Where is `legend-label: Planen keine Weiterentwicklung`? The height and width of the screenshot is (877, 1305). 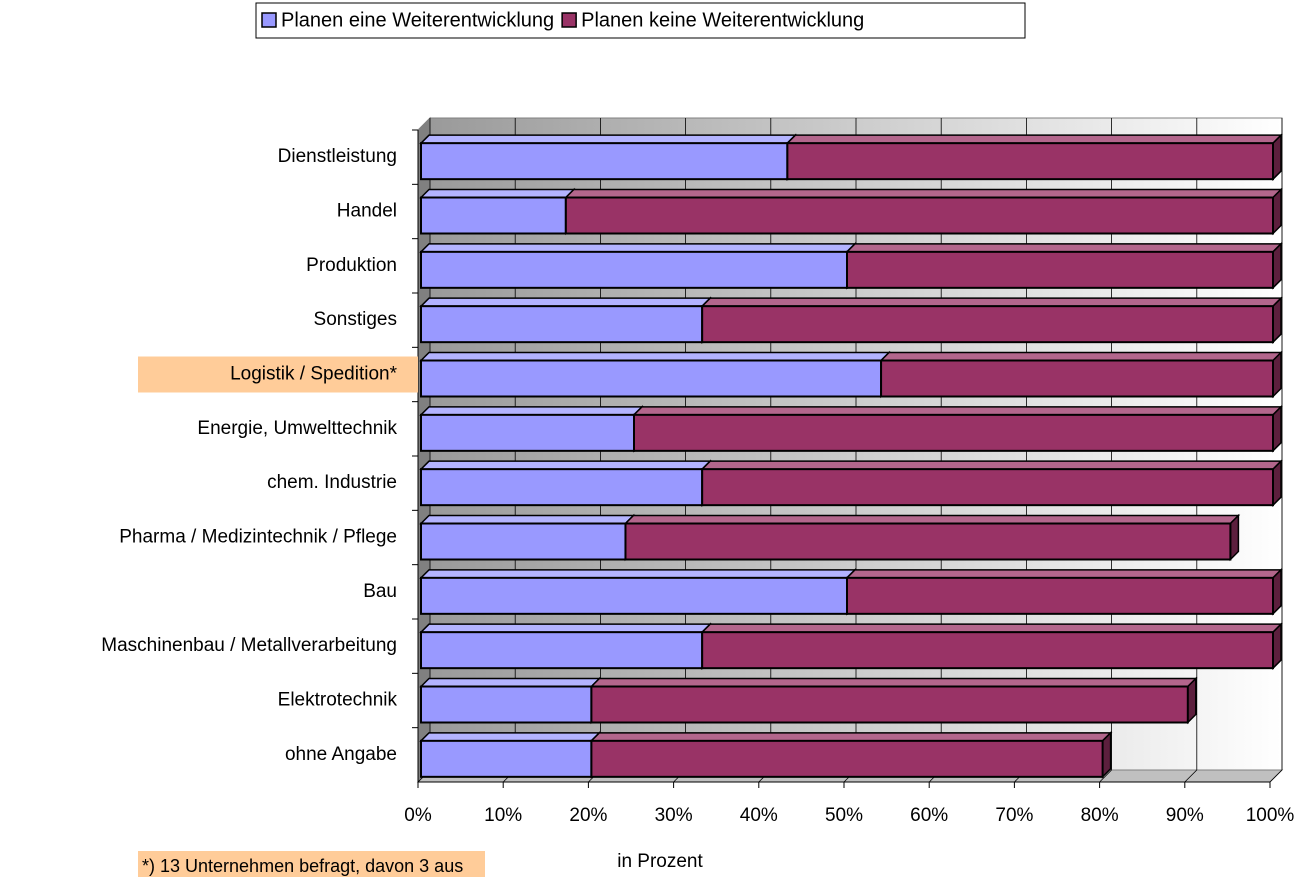 legend-label: Planen keine Weiterentwicklung is located at coordinates (722, 20).